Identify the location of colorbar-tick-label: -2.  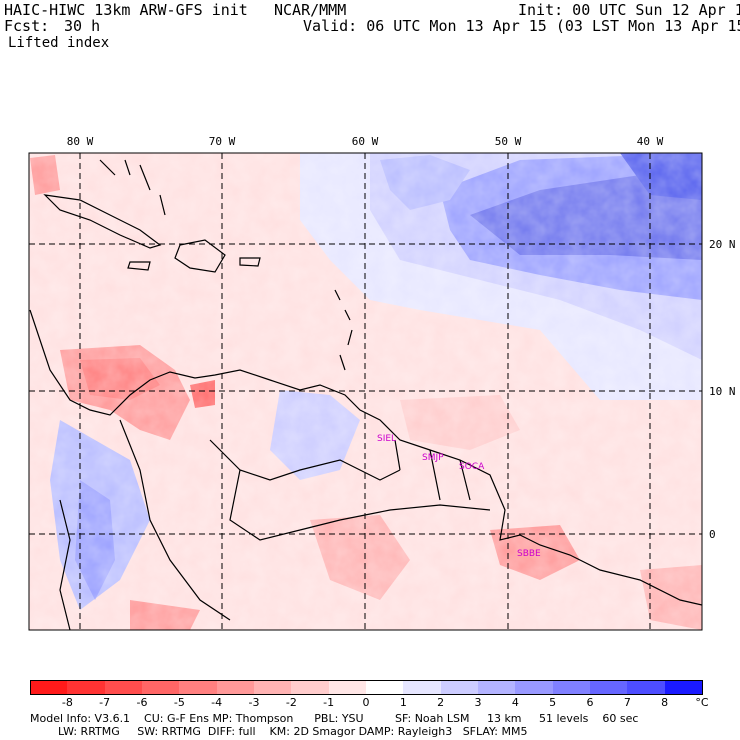
(291, 702).